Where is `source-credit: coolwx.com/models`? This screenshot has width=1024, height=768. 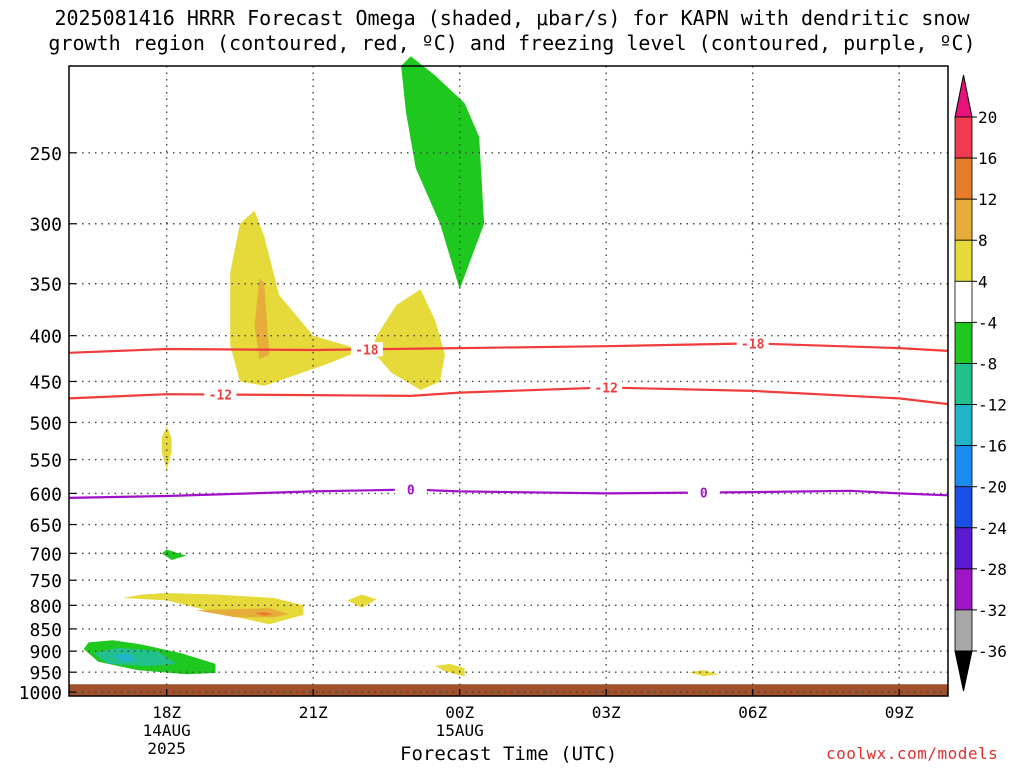 source-credit: coolwx.com/models is located at coordinates (912, 753).